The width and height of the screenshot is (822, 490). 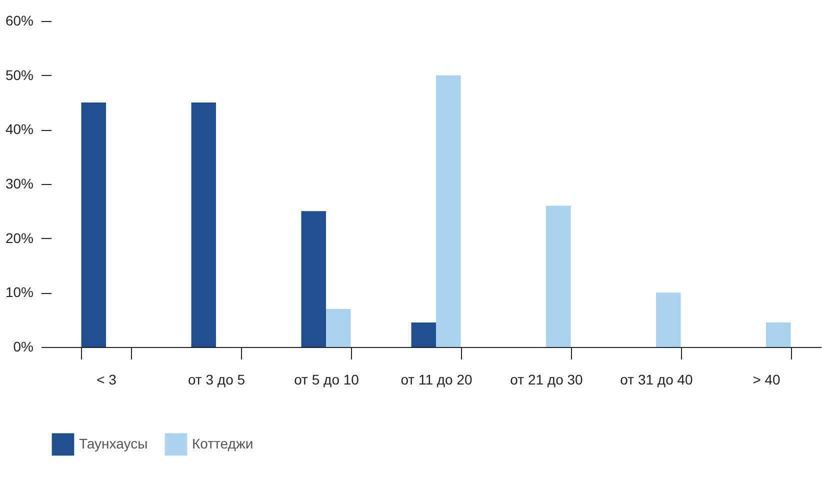 I want to click on x-tick-label: от 11 до 20, so click(x=436, y=380).